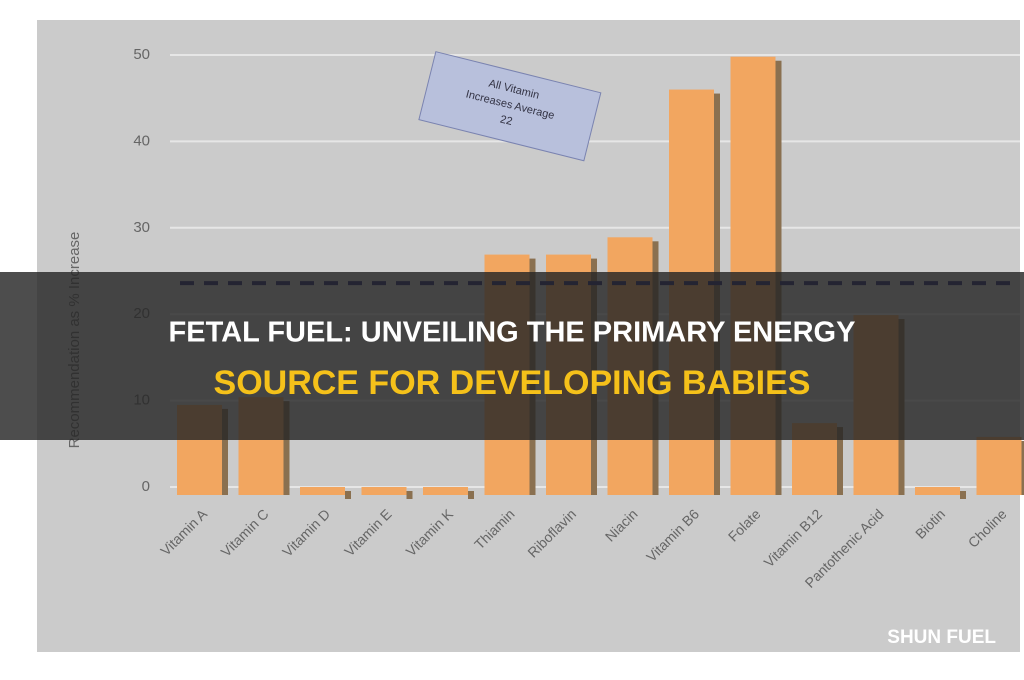 The height and width of the screenshot is (680, 1024). Describe the element at coordinates (146, 486) in the screenshot. I see `y-tick-label: 0` at that location.